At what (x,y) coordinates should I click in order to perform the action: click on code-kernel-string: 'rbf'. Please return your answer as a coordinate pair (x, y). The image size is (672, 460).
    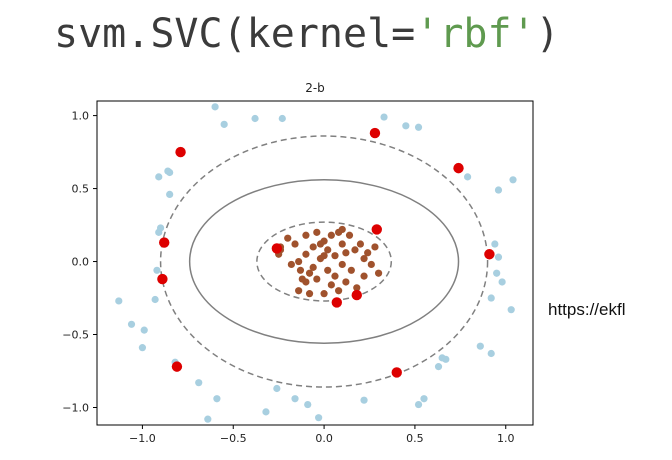
    Looking at the image, I should click on (475, 34).